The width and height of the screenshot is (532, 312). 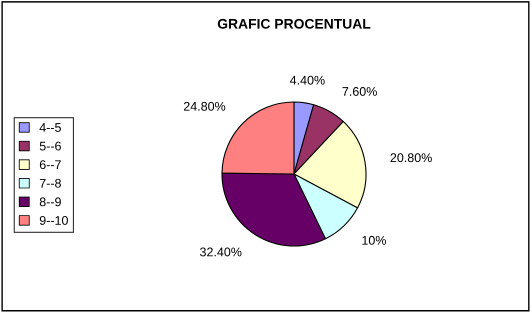 I want to click on legend-label: 9--10, so click(x=54, y=220).